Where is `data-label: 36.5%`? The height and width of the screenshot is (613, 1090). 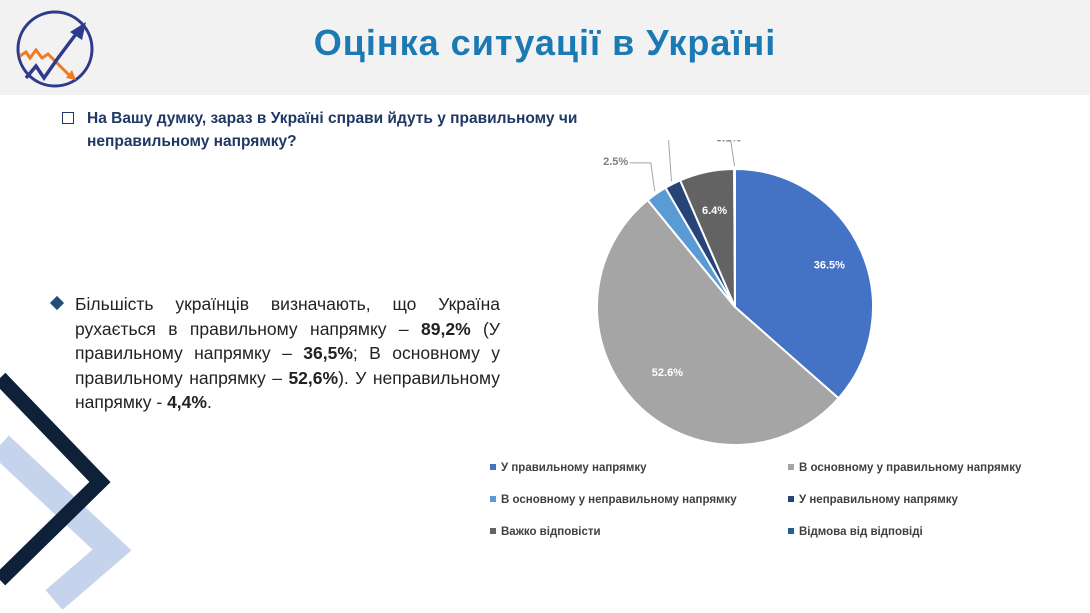 data-label: 36.5% is located at coordinates (829, 265).